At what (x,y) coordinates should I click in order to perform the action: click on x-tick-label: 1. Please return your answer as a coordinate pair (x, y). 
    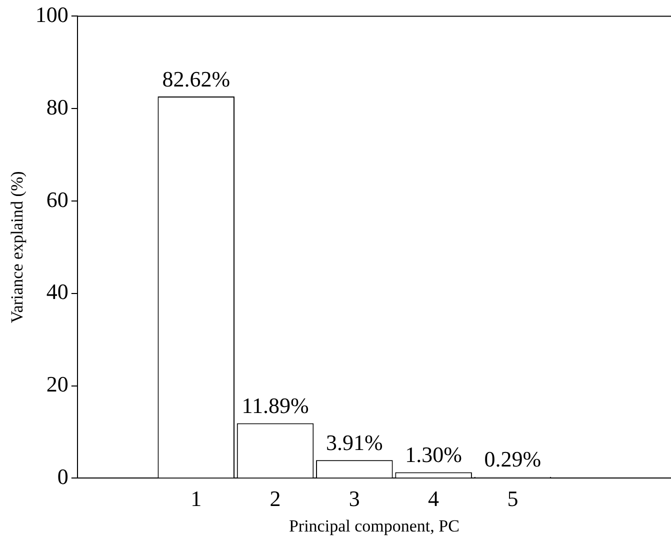
    Looking at the image, I should click on (196, 499).